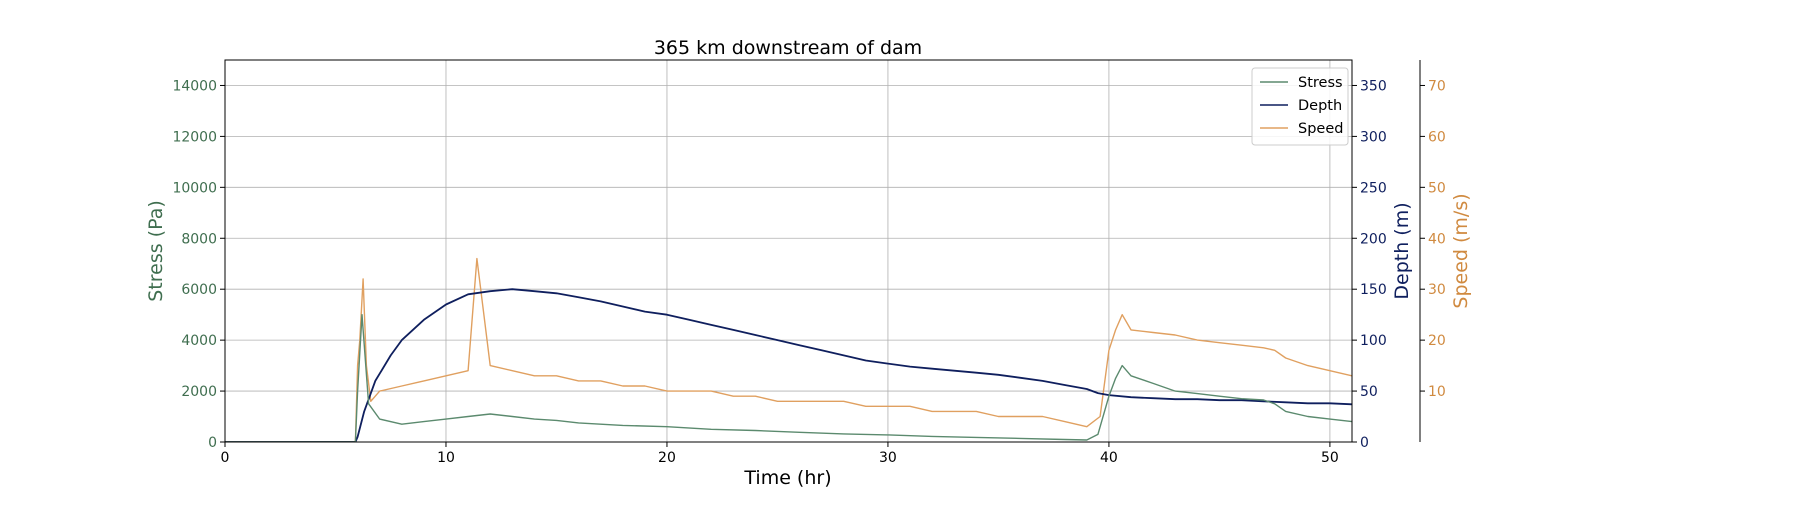 Image resolution: width=1800 pixels, height=509 pixels. Describe the element at coordinates (225, 458) in the screenshot. I see `x-tick-label: 0` at that location.